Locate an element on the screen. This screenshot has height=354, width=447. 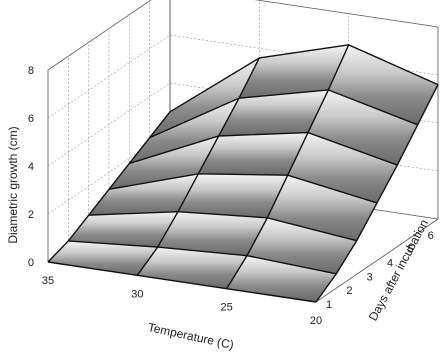
x-axis-label: Temperature (C) is located at coordinates (191, 336).